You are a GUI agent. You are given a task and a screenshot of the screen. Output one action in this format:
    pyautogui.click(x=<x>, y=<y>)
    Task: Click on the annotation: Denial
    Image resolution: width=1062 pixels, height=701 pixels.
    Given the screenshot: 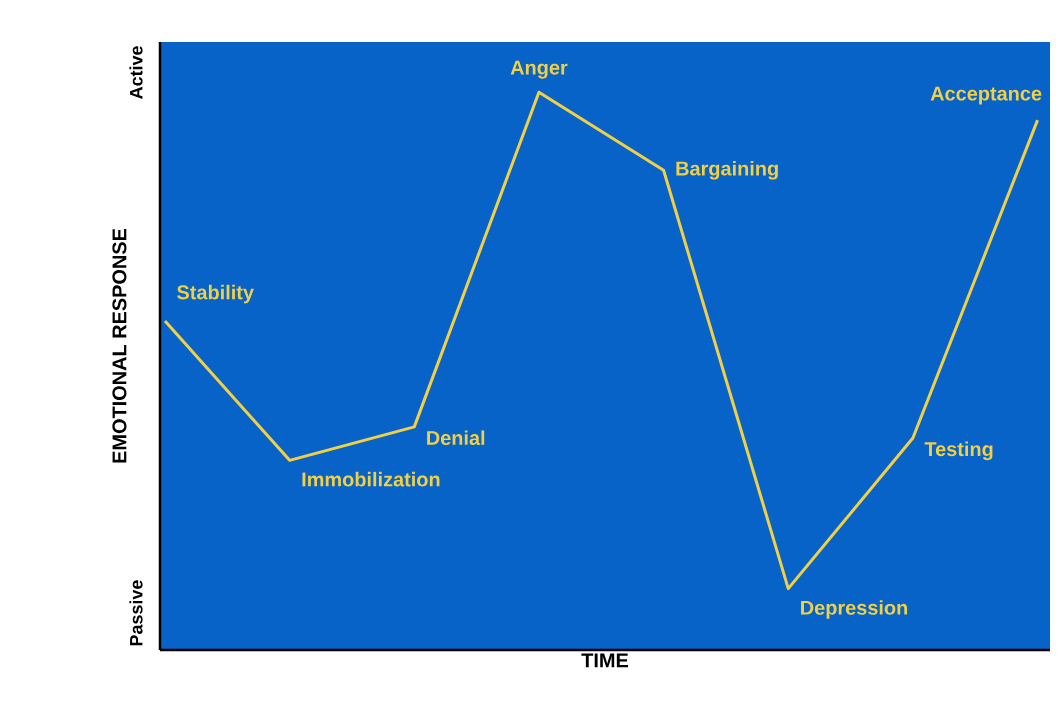 What is the action you would take?
    pyautogui.click(x=456, y=438)
    